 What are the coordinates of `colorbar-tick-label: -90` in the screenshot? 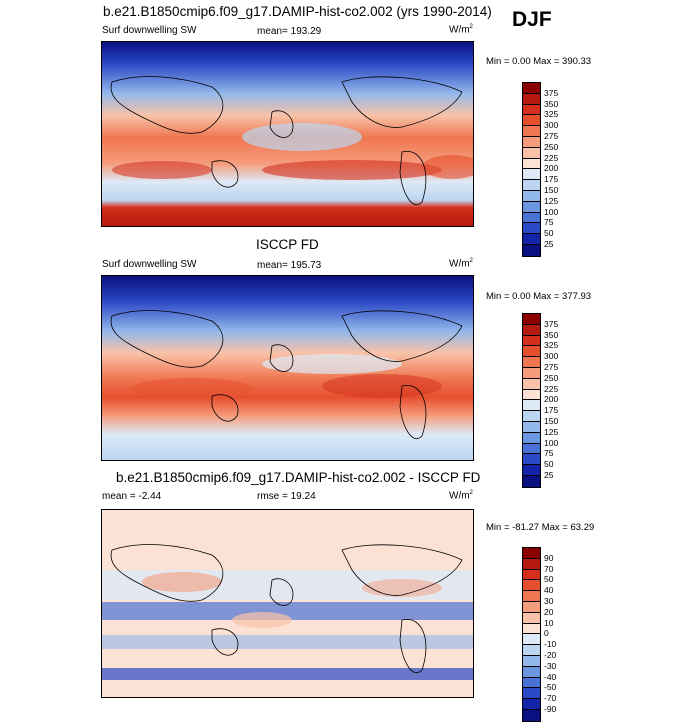 It's located at (550, 709).